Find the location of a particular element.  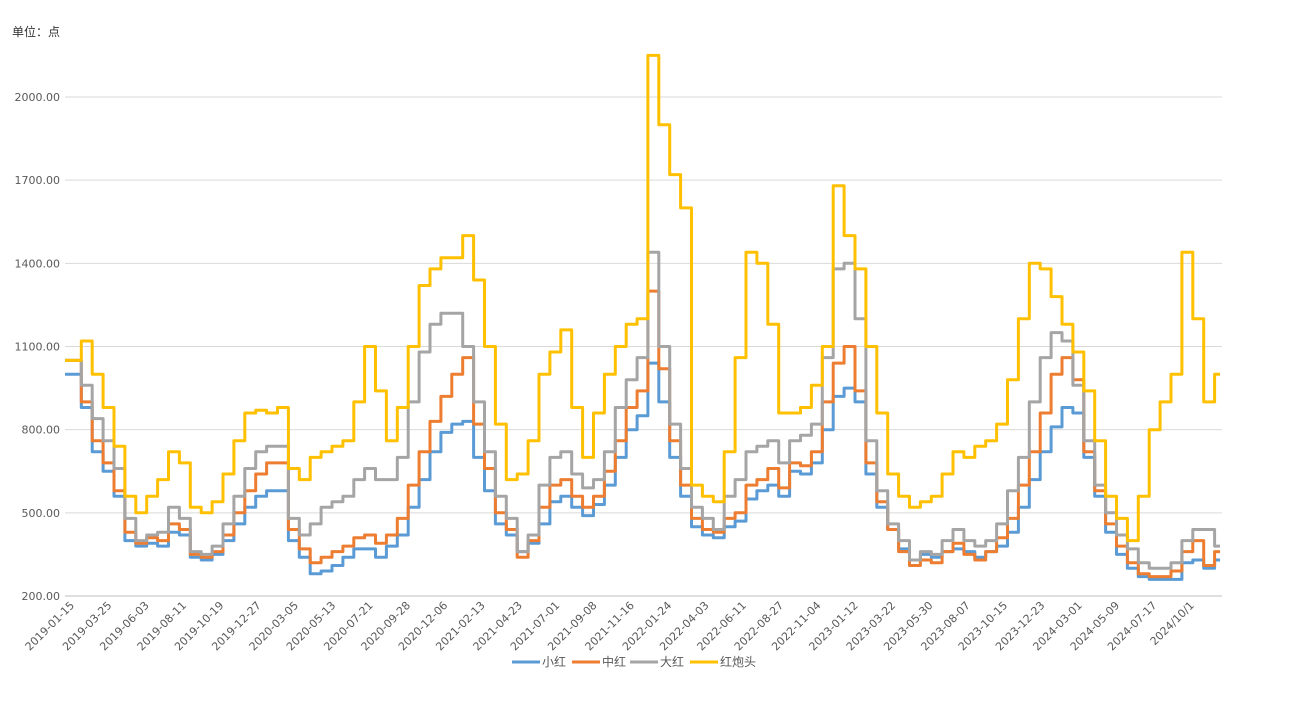

legend-label: 小红 is located at coordinates (554, 661).